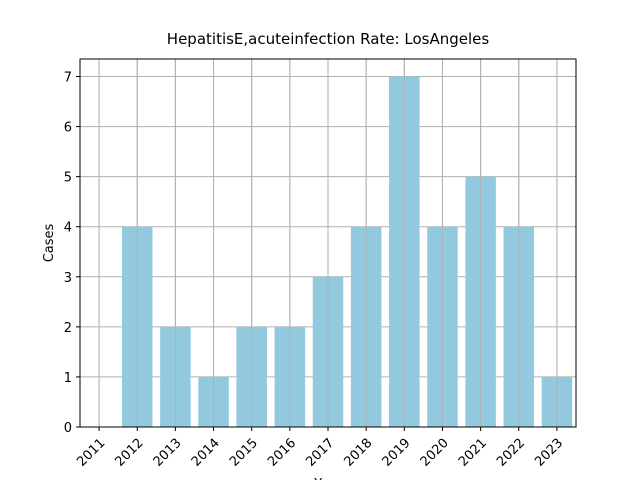 This screenshot has width=640, height=480. What do you see at coordinates (68, 78) in the screenshot?
I see `y-tick-label: 7` at bounding box center [68, 78].